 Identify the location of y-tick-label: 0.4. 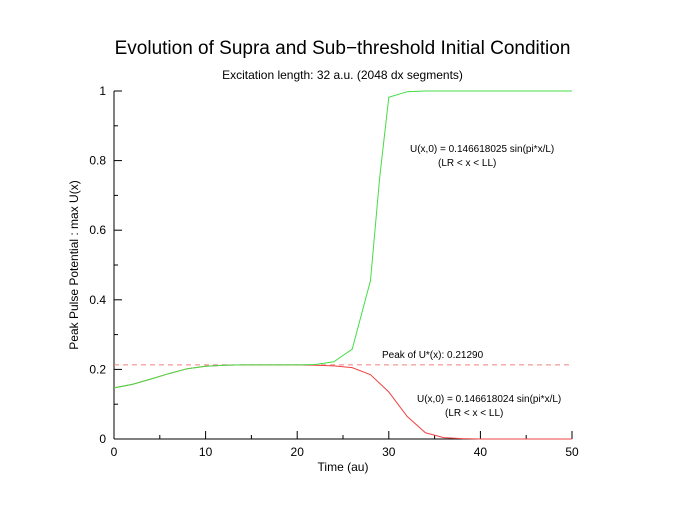
(97, 300).